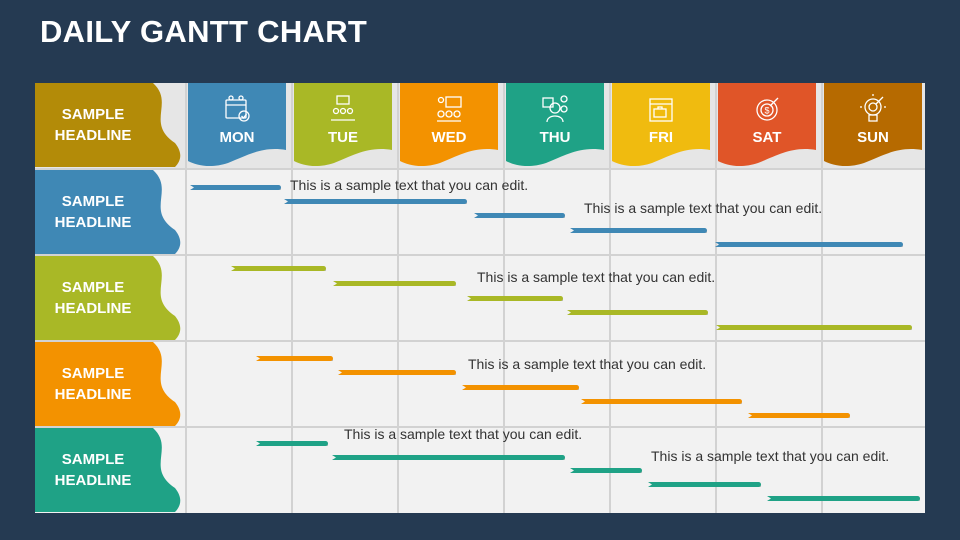 The width and height of the screenshot is (960, 540). I want to click on day-header-sun: SUN, so click(873, 126).